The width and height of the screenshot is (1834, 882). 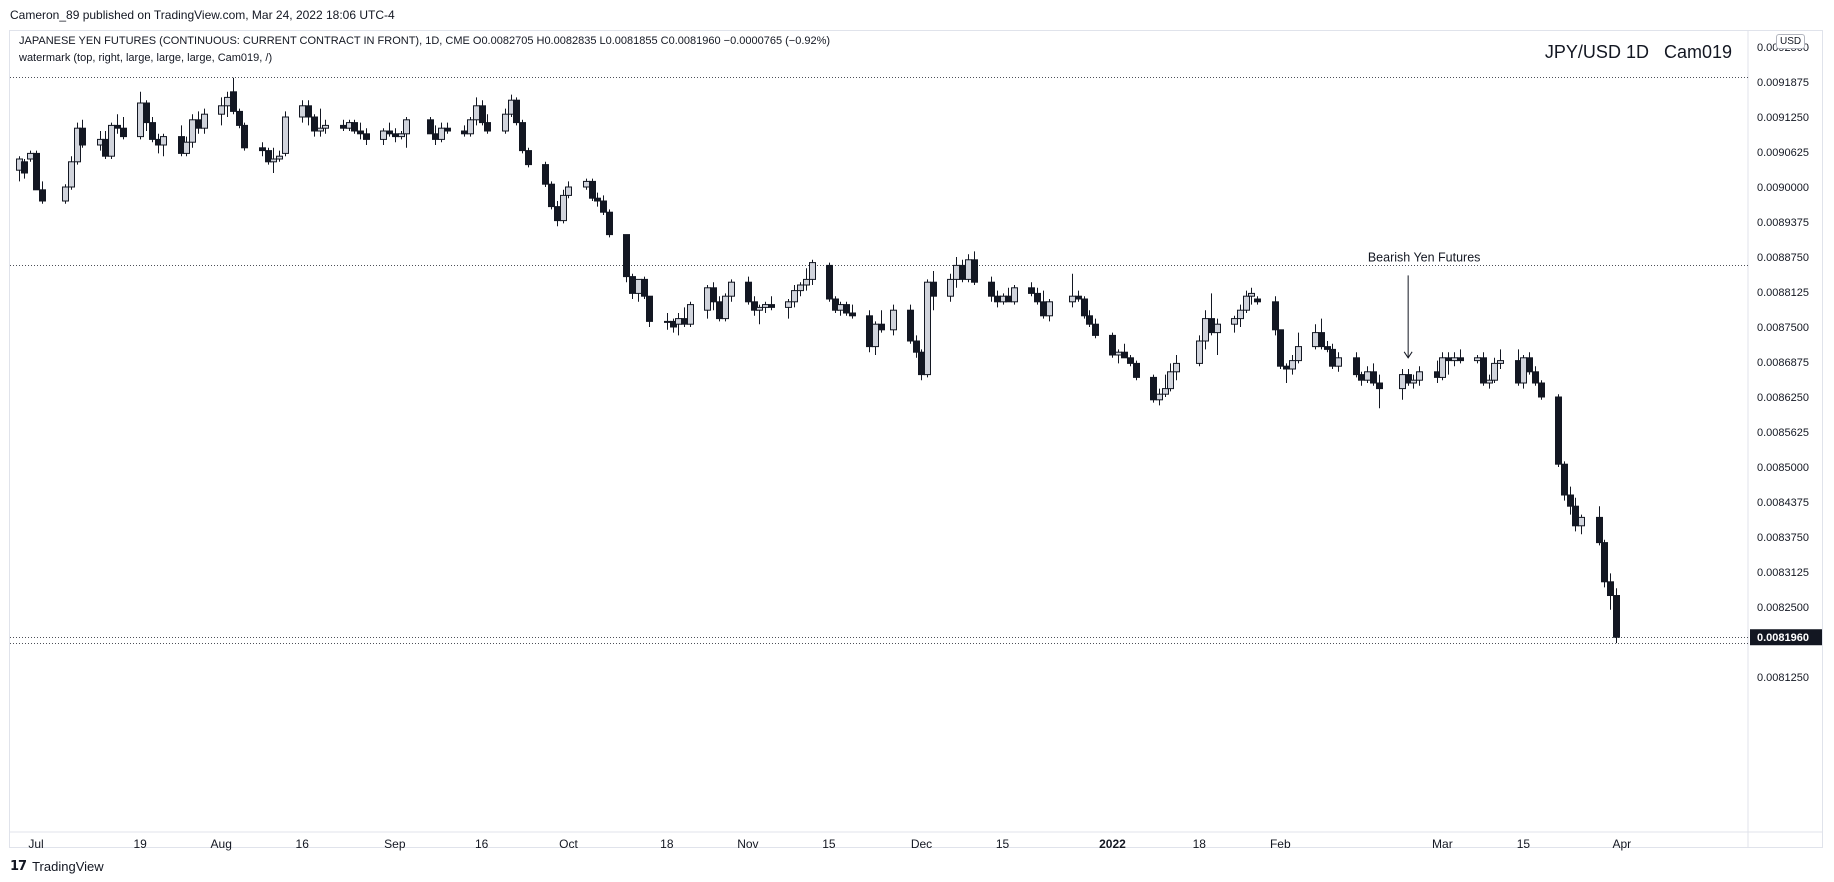 What do you see at coordinates (1783, 433) in the screenshot?
I see `y-tick-label: 0.0085625` at bounding box center [1783, 433].